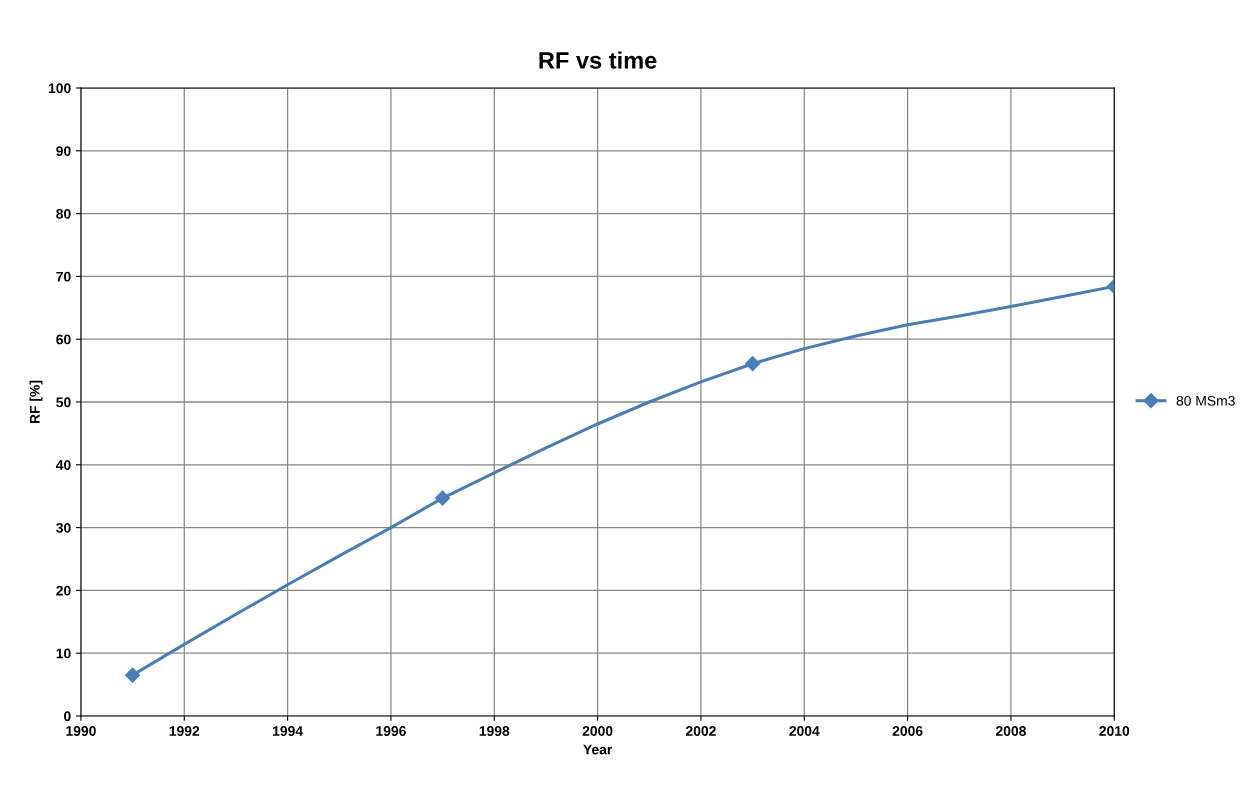 Image resolution: width=1245 pixels, height=800 pixels. Describe the element at coordinates (63, 590) in the screenshot. I see `y-tick-label: 20` at that location.